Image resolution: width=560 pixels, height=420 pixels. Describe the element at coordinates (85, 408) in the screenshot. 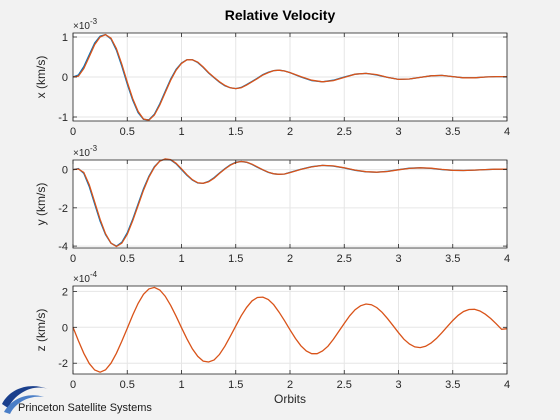

I see `logo-text: Princeton Satellite Systems` at that location.